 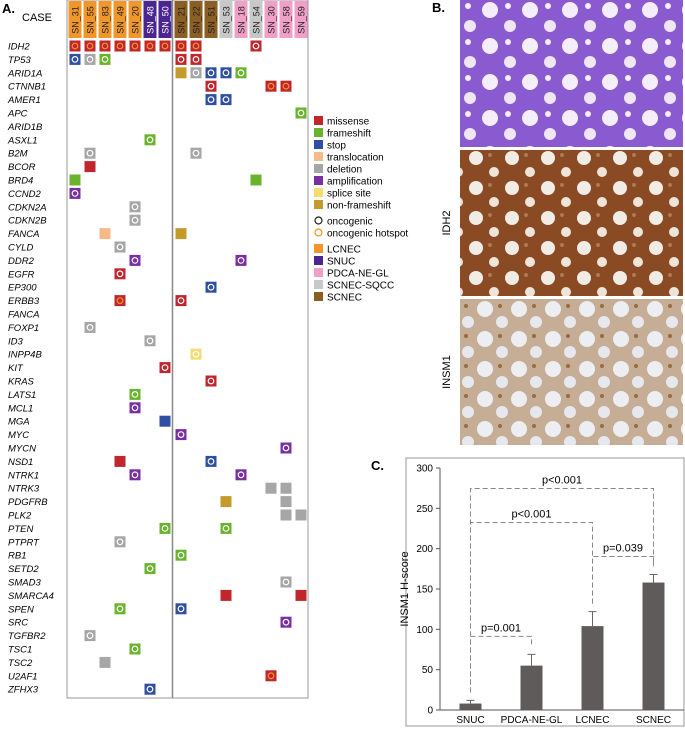 What do you see at coordinates (349, 194) in the screenshot?
I see `legend-label: splice site` at bounding box center [349, 194].